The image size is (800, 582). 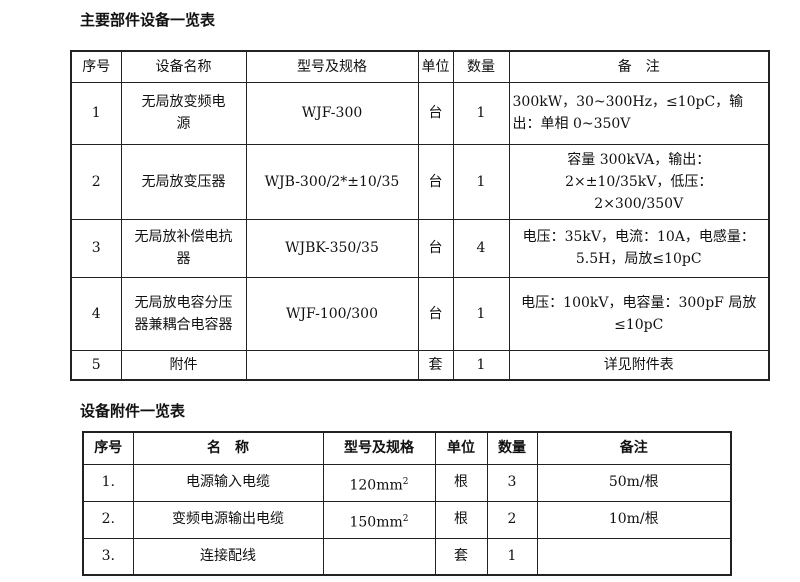 I want to click on header-cell: 备 注, so click(x=639, y=66).